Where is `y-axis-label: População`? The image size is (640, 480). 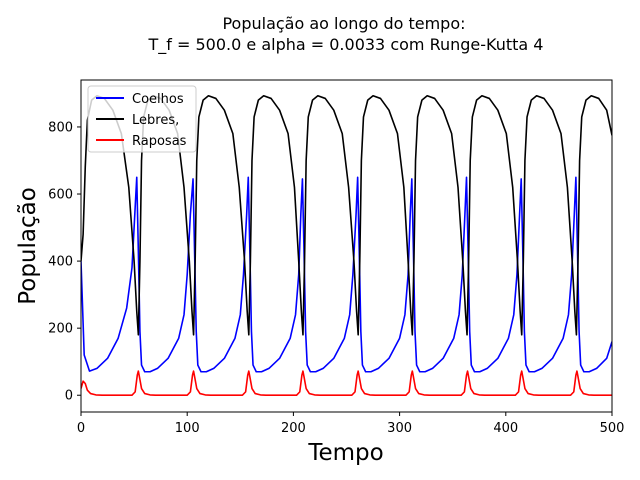 y-axis-label: População is located at coordinates (28, 246).